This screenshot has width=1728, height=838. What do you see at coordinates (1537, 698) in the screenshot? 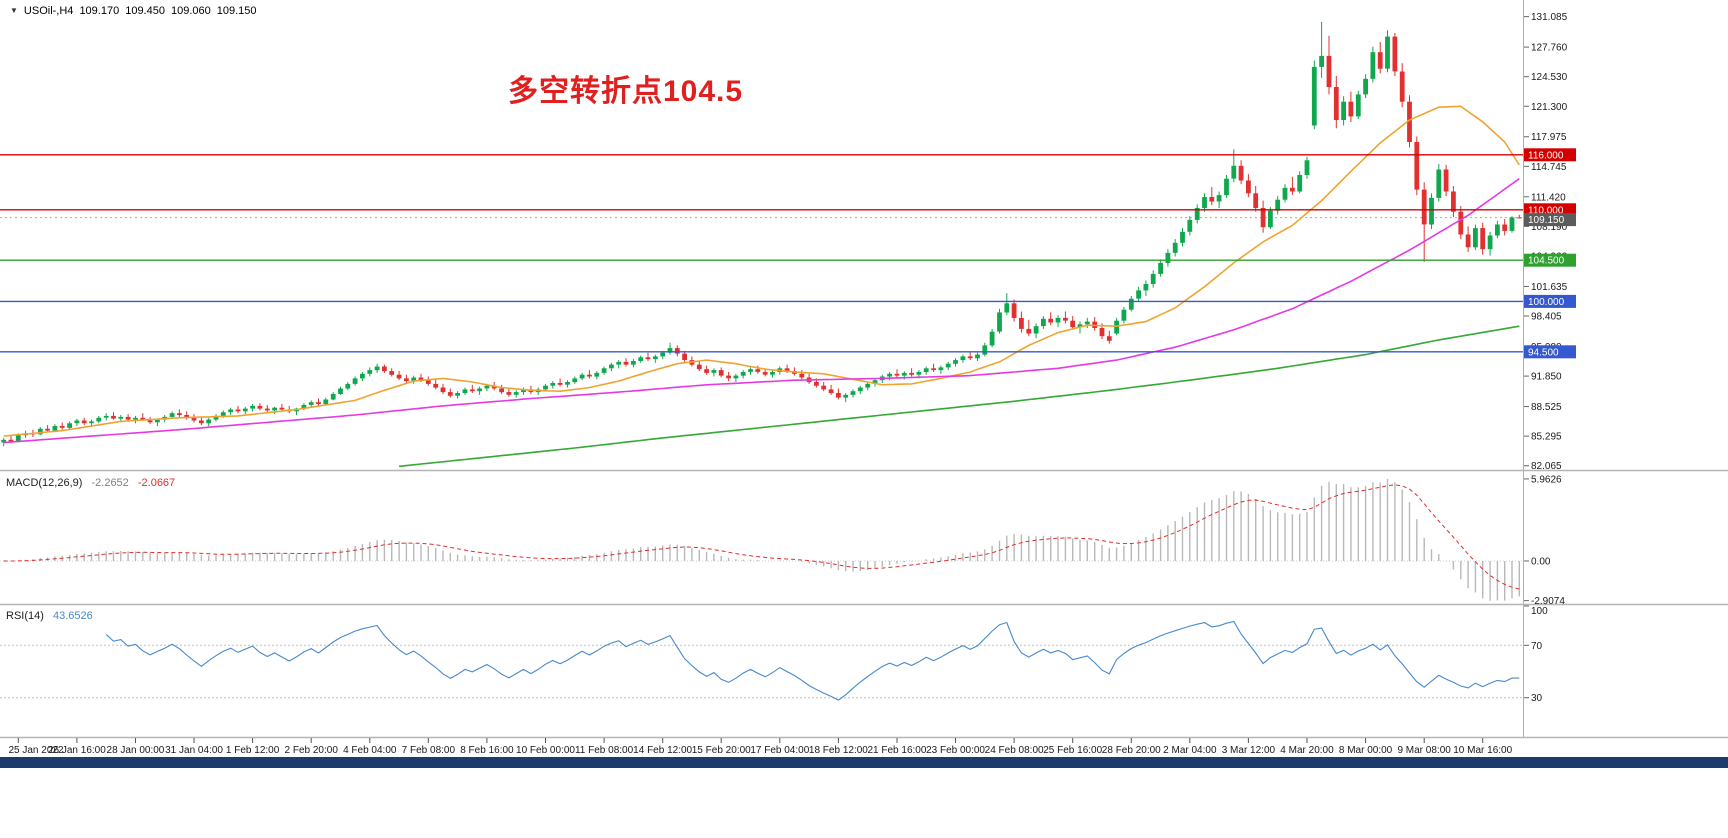
I see `rsi-axis-label: 30` at bounding box center [1537, 698].